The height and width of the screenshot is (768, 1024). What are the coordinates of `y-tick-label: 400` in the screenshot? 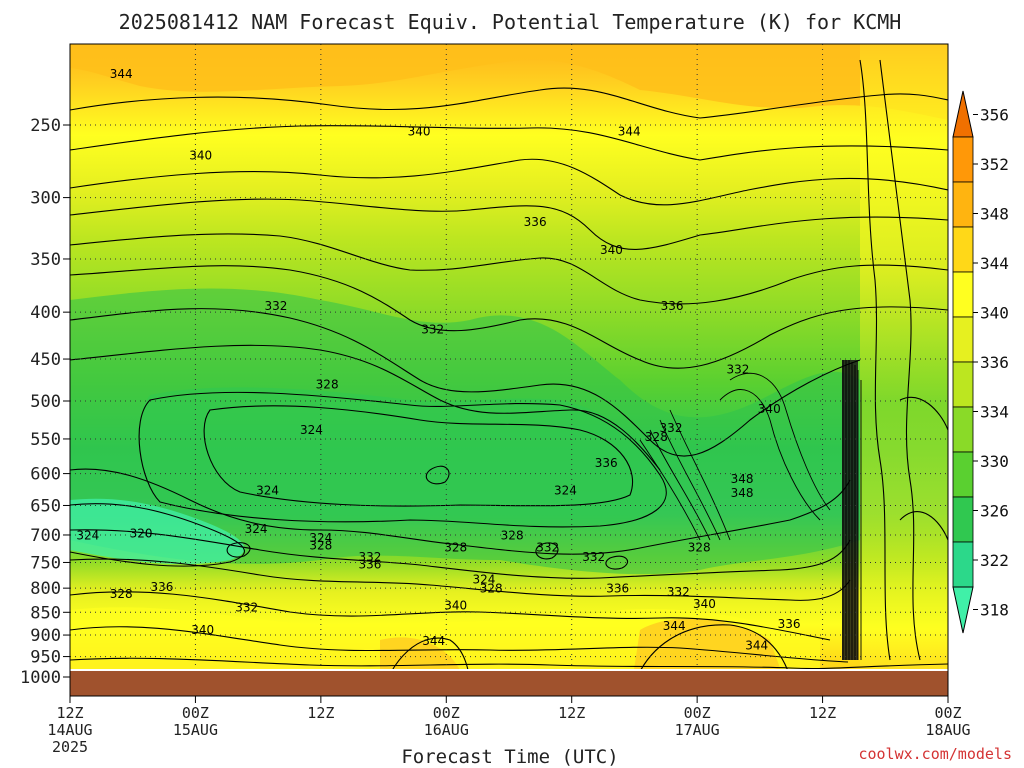 It's located at (45, 313).